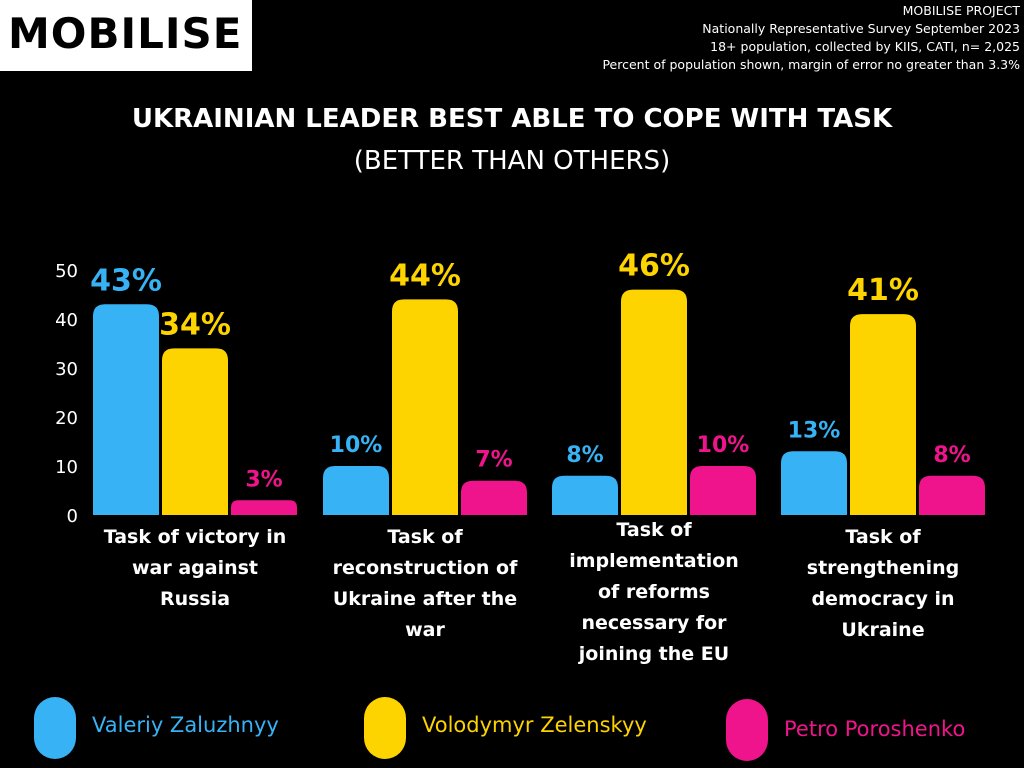 This screenshot has height=768, width=1024. I want to click on x-category-label: reconstruction of, so click(425, 568).